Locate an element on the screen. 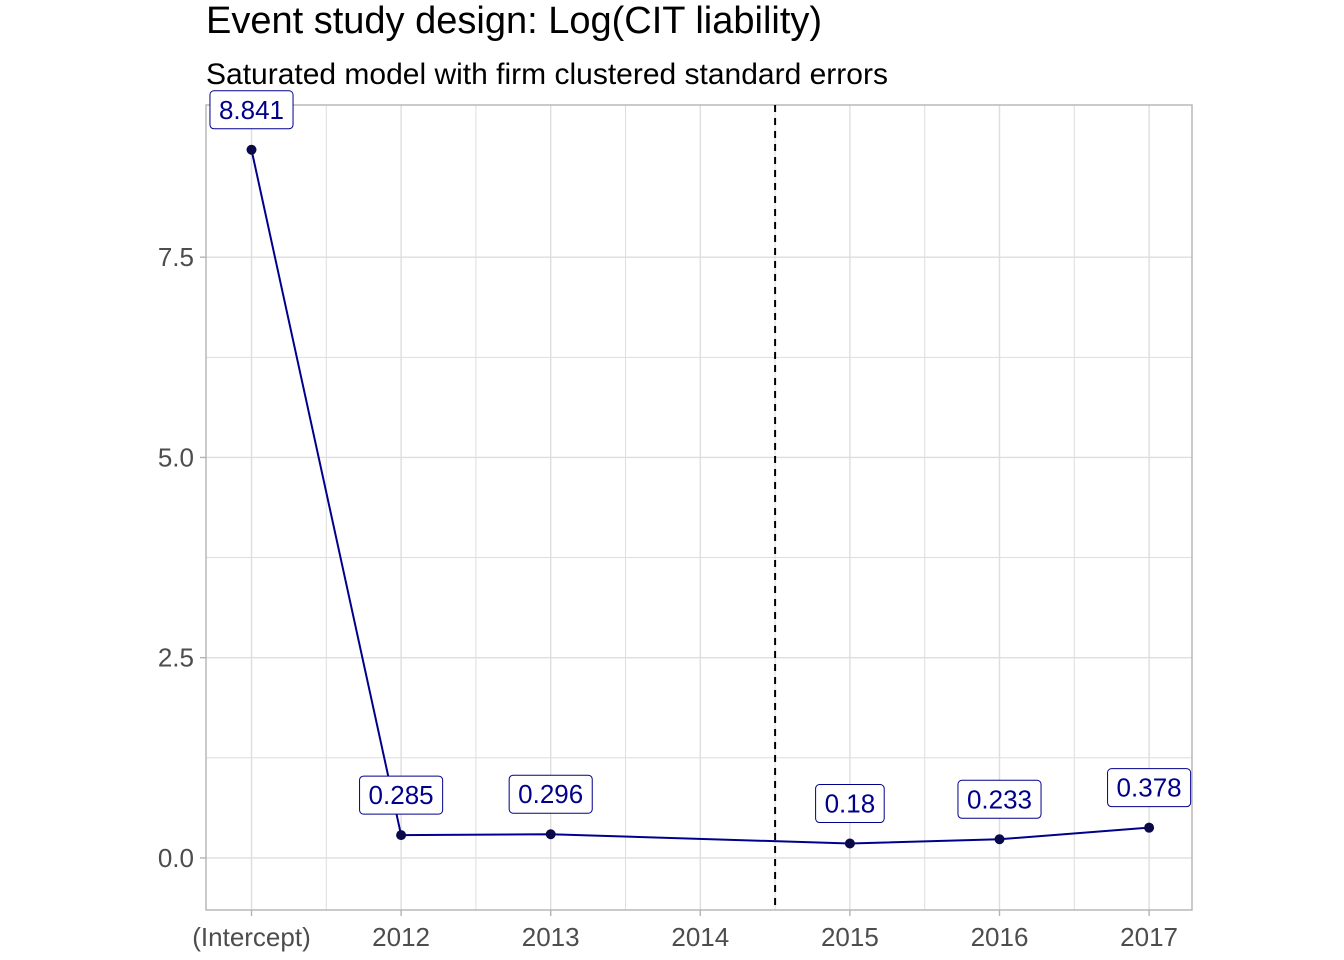  y-tick-label: 0.0 is located at coordinates (176, 858).